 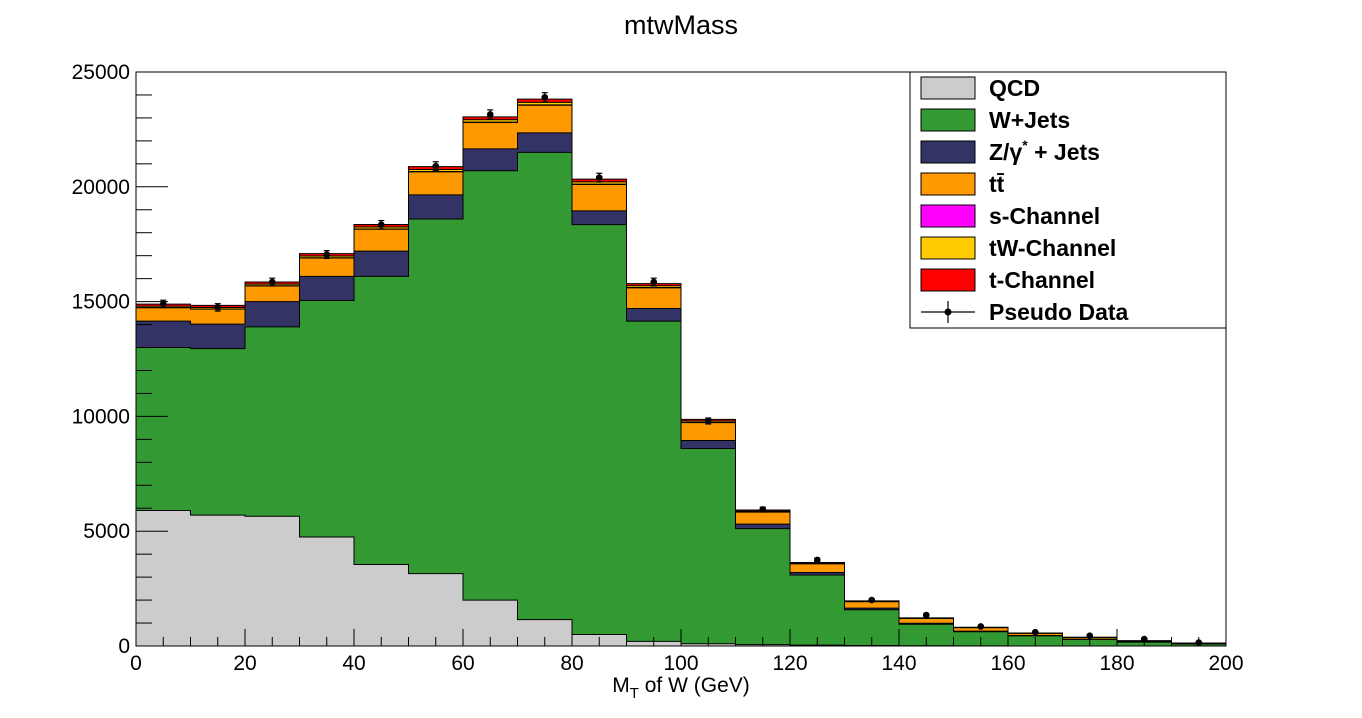 What do you see at coordinates (599, 197) in the screenshot?
I see `bar-tt--8` at bounding box center [599, 197].